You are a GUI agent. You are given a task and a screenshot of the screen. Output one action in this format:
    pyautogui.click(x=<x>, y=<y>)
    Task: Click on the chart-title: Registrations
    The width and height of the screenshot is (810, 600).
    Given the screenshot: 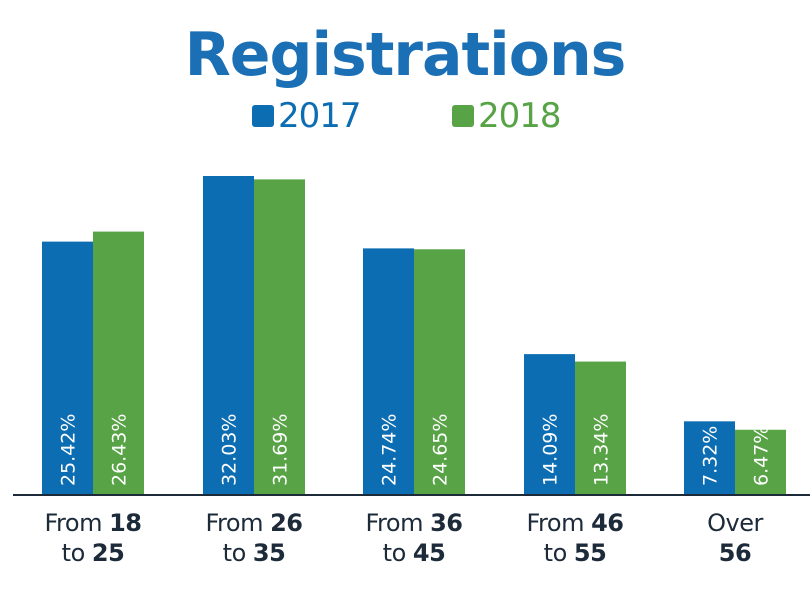 What is the action you would take?
    pyautogui.click(x=405, y=55)
    